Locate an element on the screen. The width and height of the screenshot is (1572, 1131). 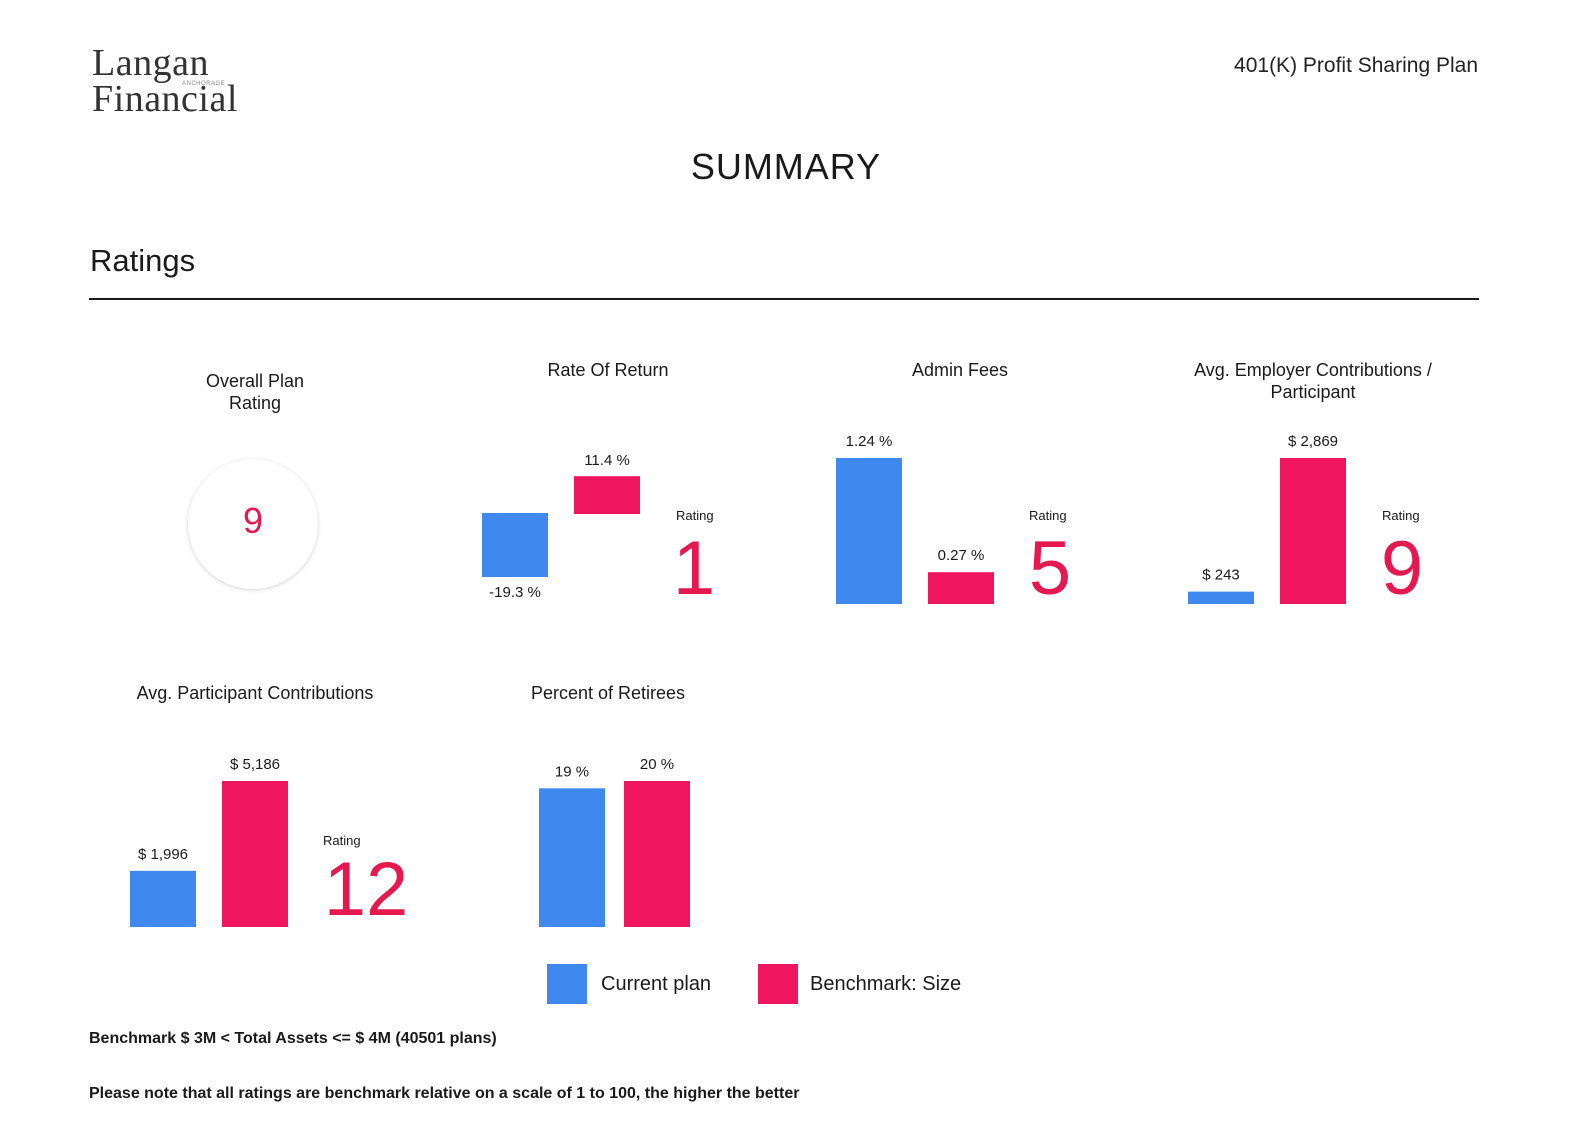
bar-label-4-current: 19 % is located at coordinates (572, 771).